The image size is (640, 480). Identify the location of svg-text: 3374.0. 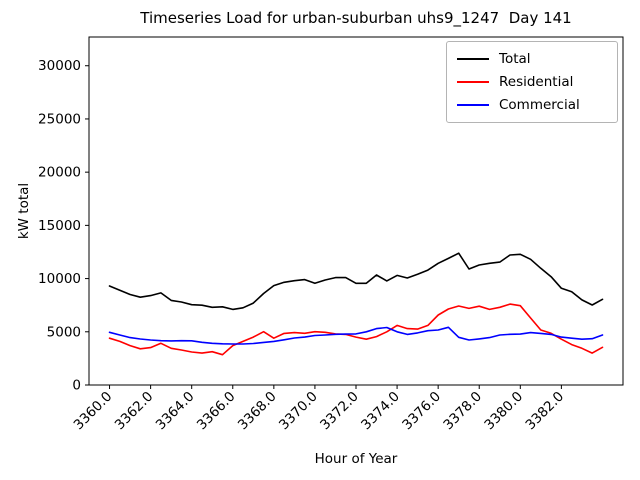
(380, 411).